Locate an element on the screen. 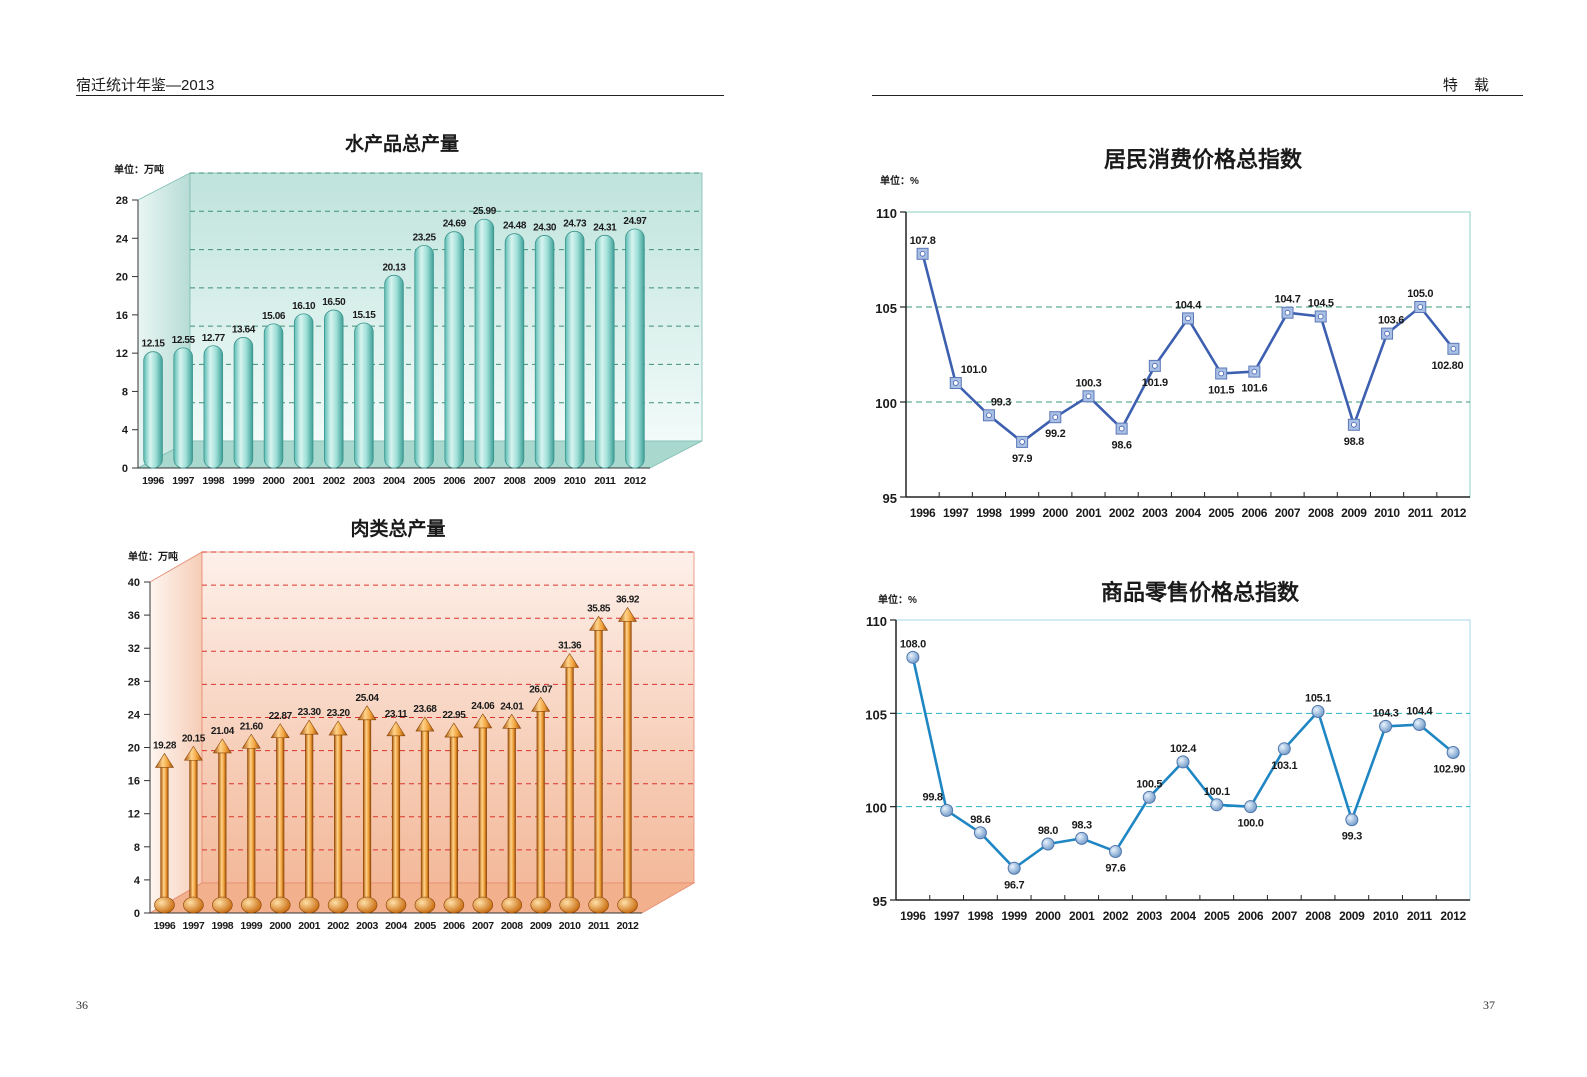 The height and width of the screenshot is (1077, 1587). data-label: 24.48 is located at coordinates (515, 226).